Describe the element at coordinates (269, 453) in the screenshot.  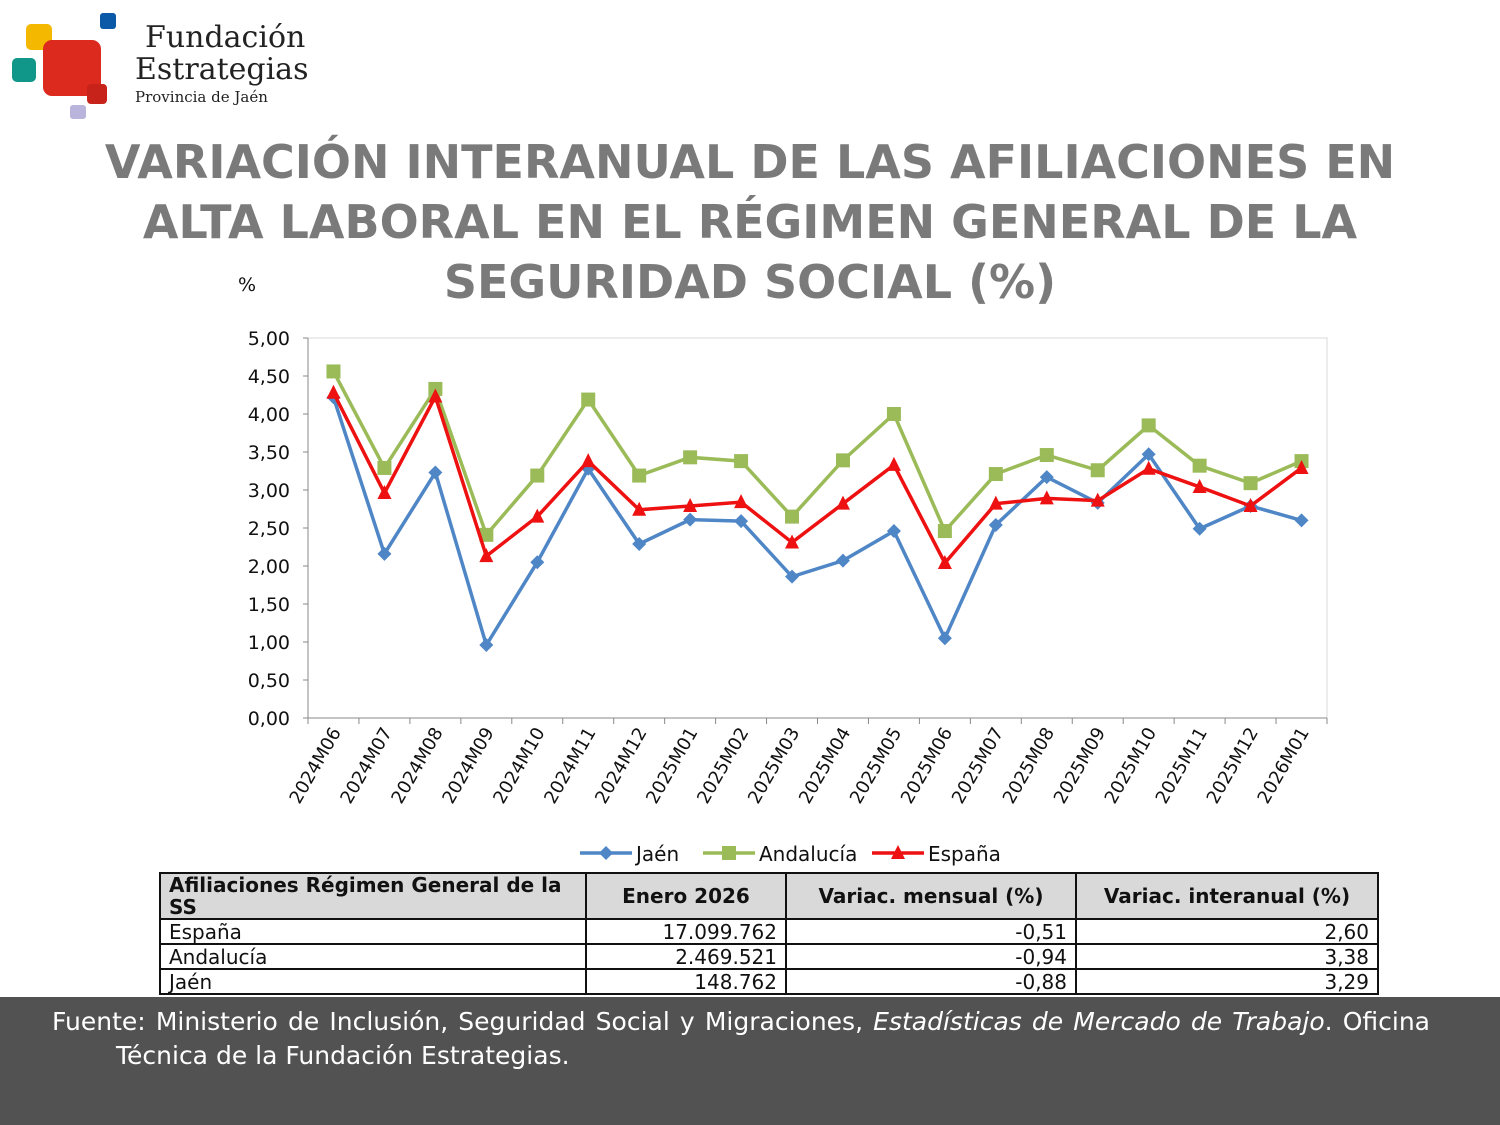
I see `y-tick-label: 3,50` at that location.